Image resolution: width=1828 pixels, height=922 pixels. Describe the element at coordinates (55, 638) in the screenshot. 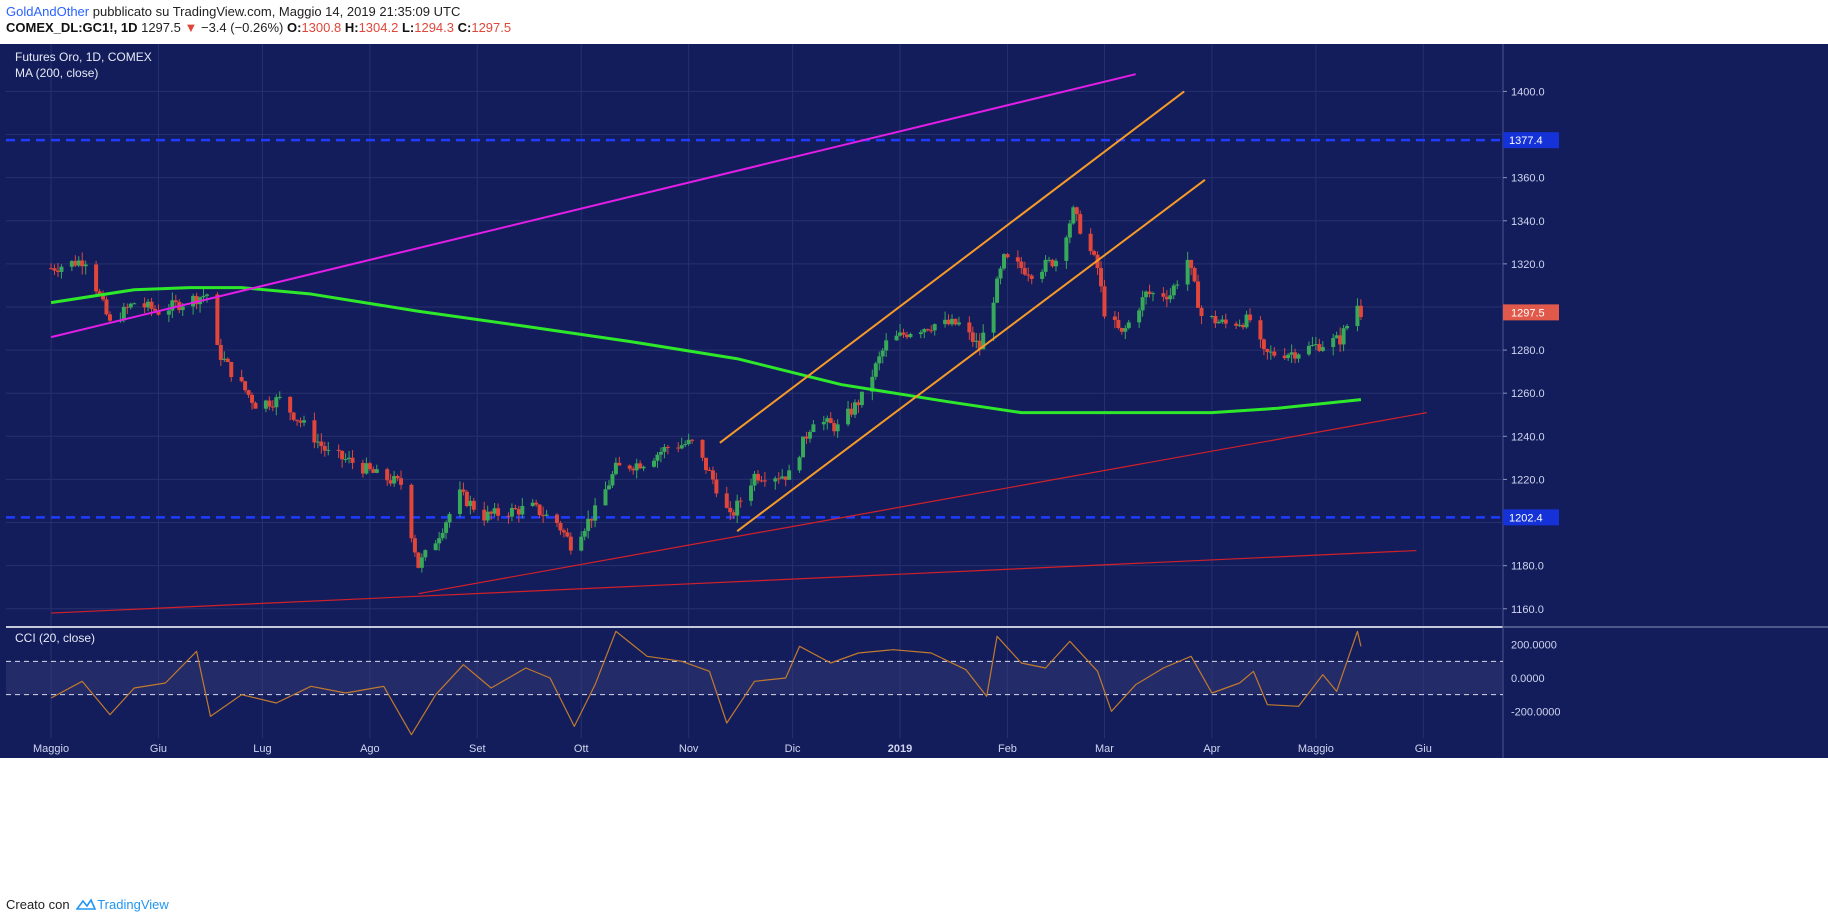

I see `cci-legend: CCI (20, close)` at that location.